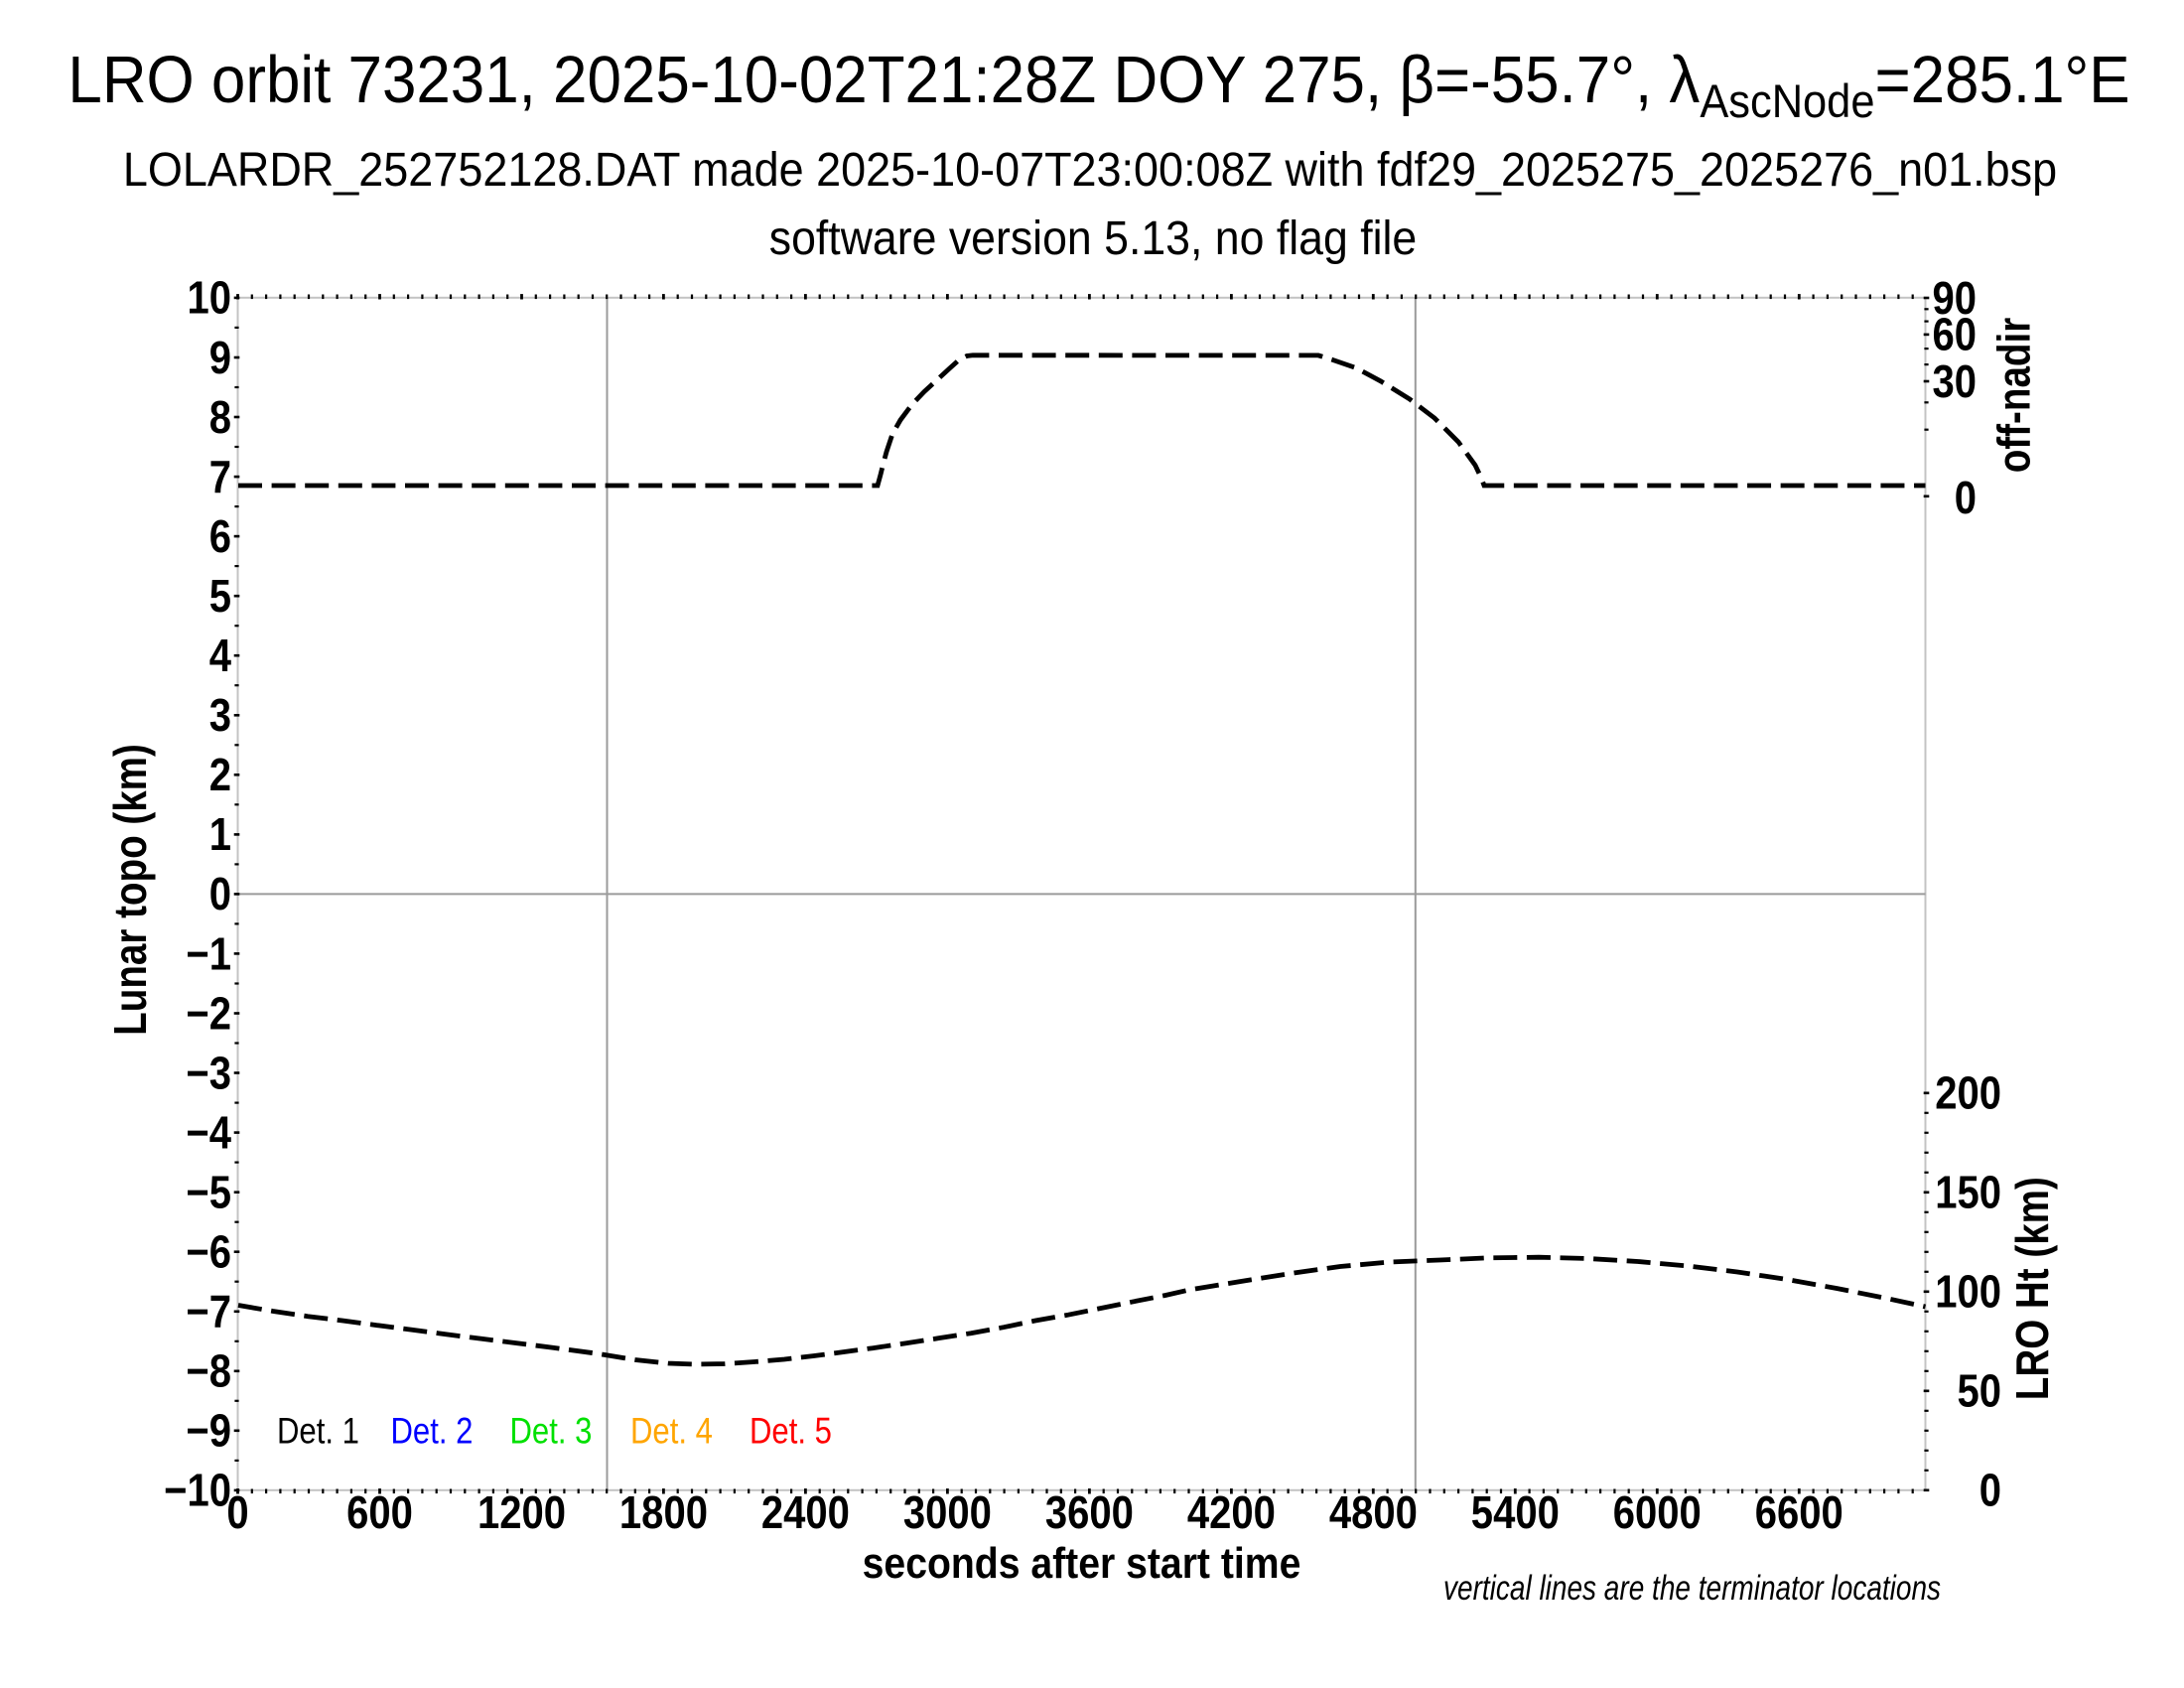 The image size is (2184, 1688). Describe the element at coordinates (318, 1431) in the screenshot. I see `svg-text: Det. 1` at that location.